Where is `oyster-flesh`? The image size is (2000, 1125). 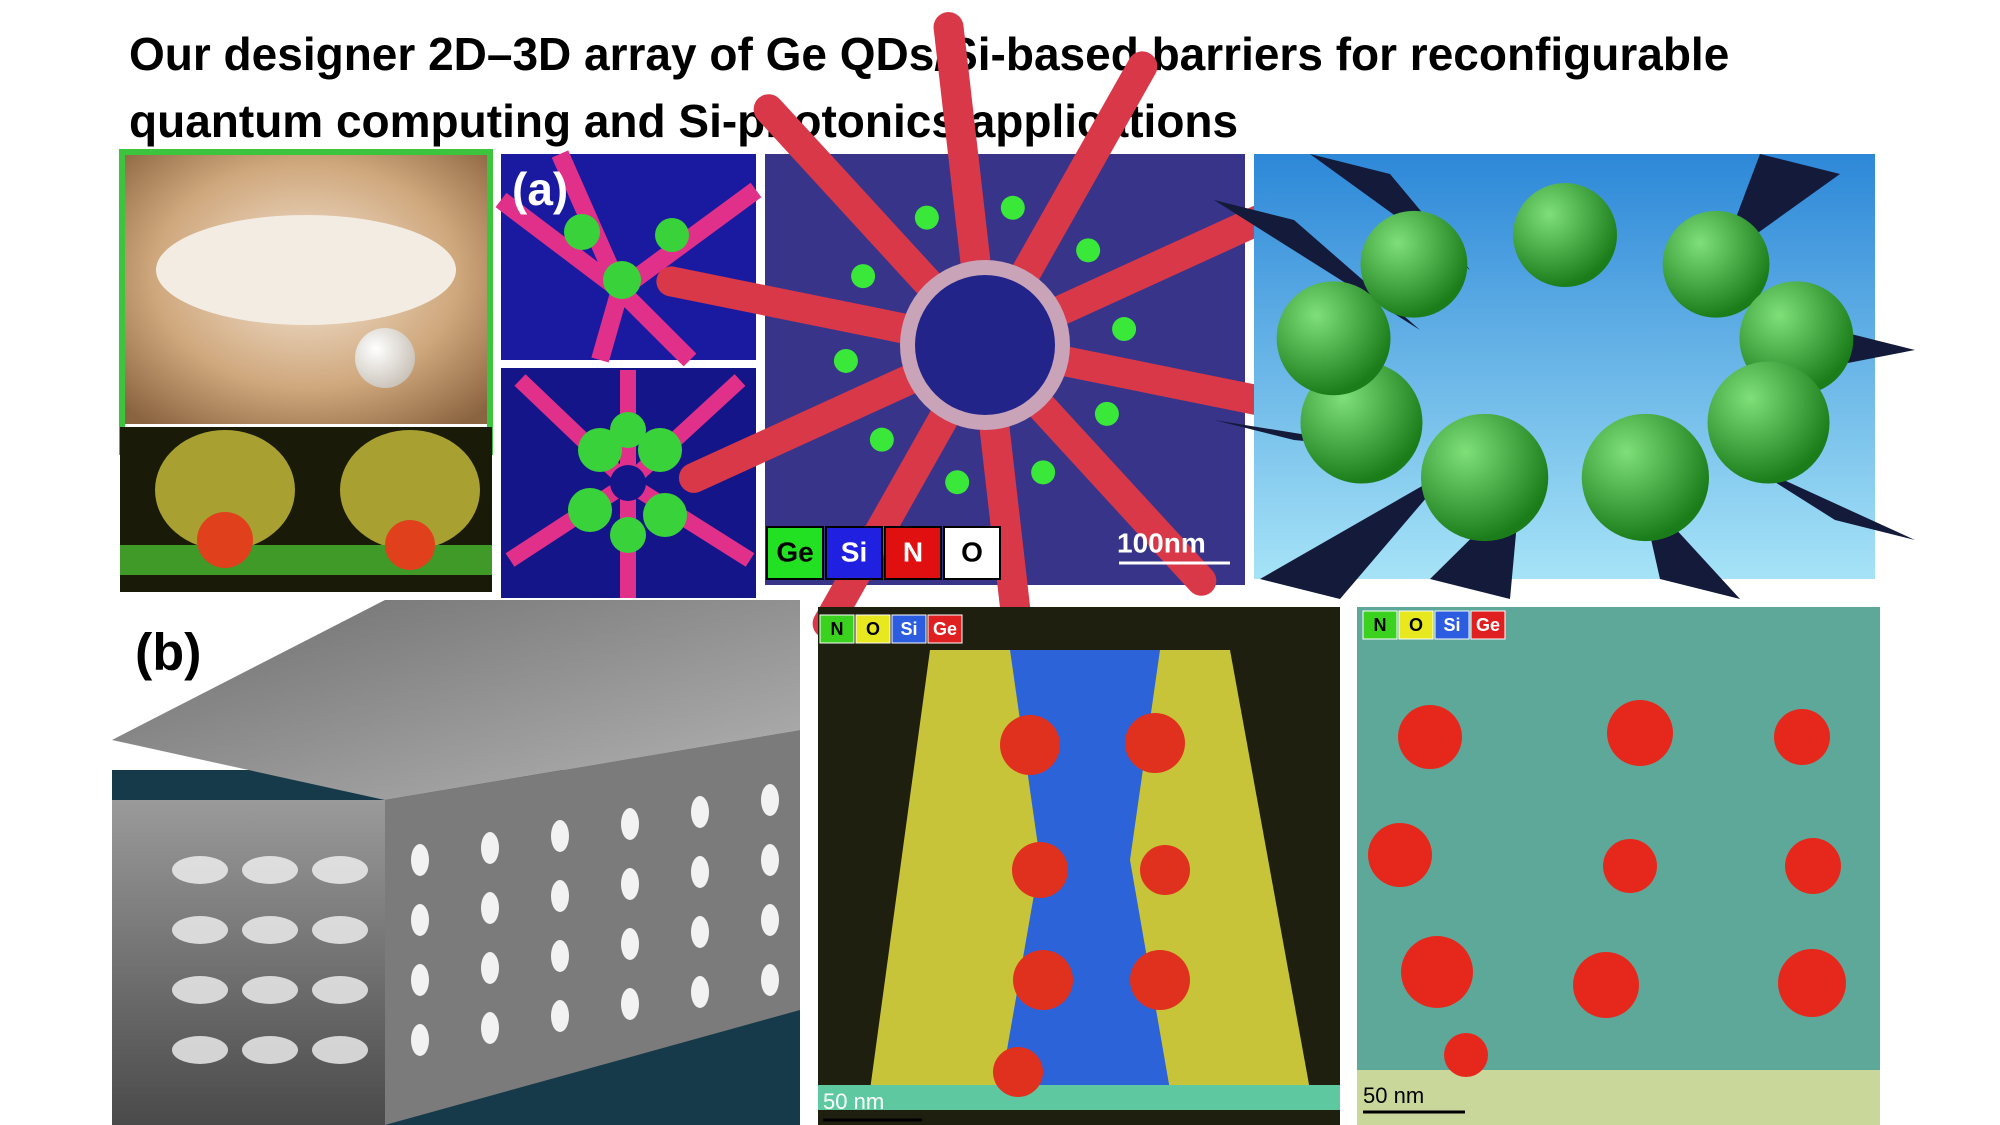
oyster-flesh is located at coordinates (306, 270).